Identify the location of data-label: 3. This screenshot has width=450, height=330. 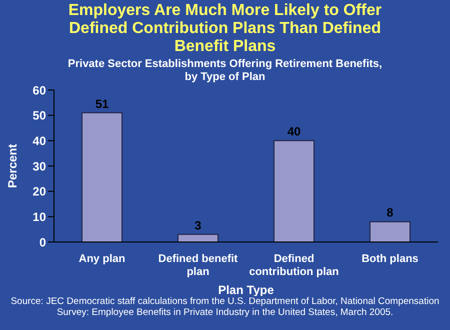
(198, 225).